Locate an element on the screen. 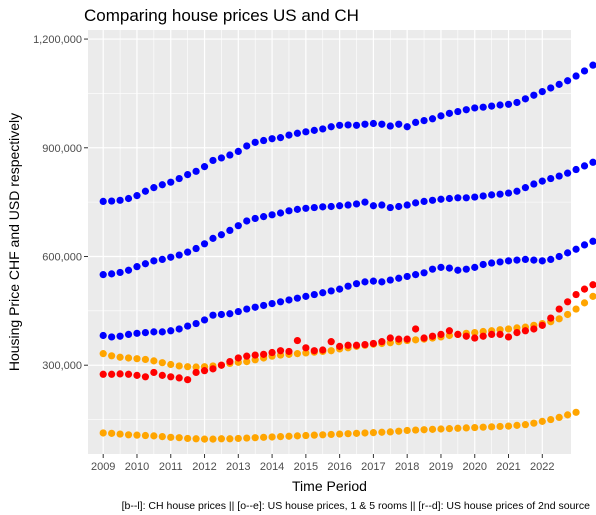 Image resolution: width=596 pixels, height=515 pixels. y-tick-label: 300,000 is located at coordinates (62, 366).